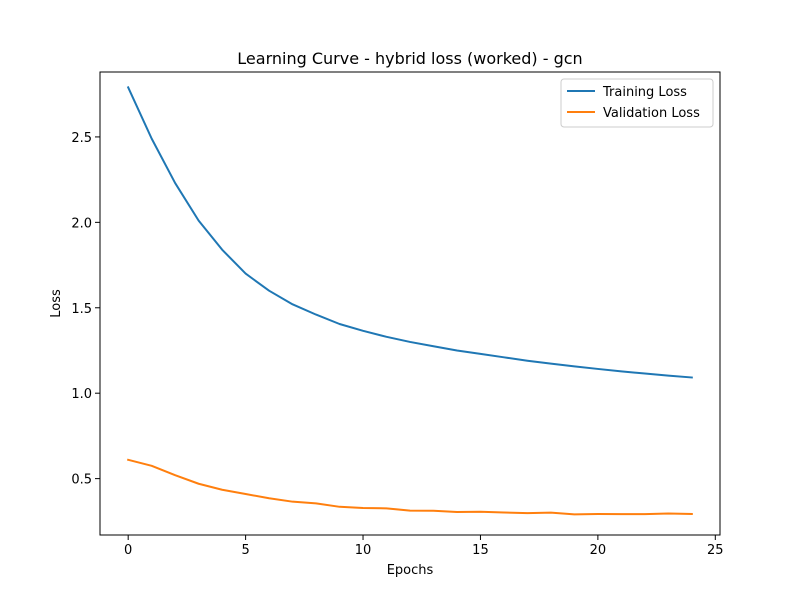  I want to click on y-axis-label: Loss, so click(56, 303).